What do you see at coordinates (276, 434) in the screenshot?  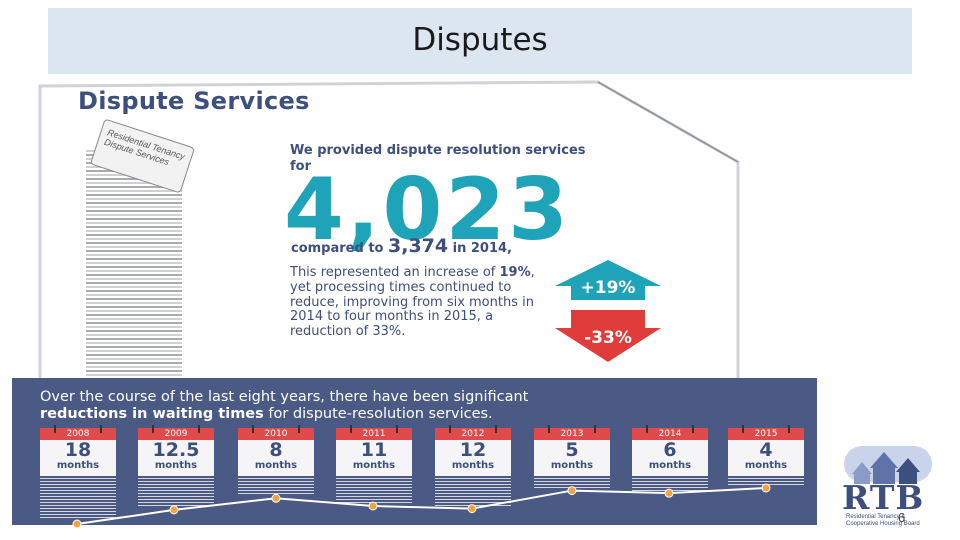 I see `calendar-year: 2010` at bounding box center [276, 434].